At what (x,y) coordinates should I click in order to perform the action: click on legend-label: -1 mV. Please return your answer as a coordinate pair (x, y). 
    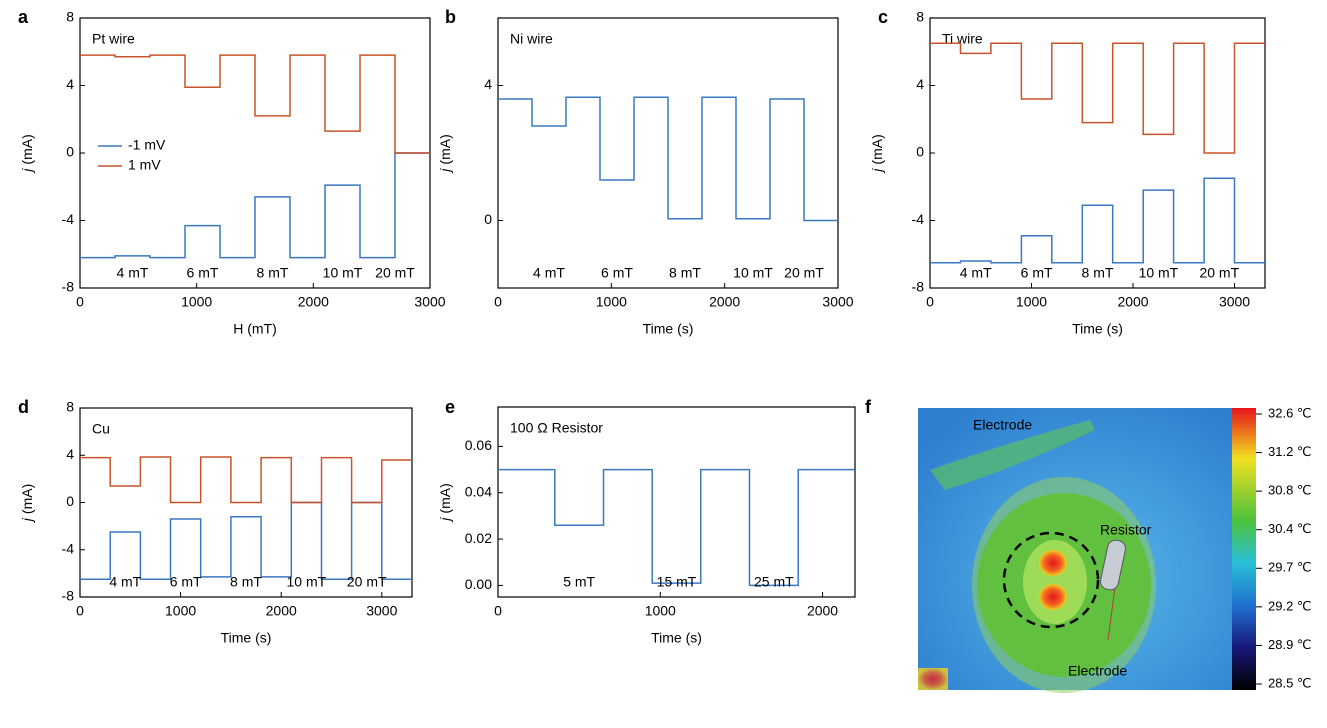
    Looking at the image, I should click on (147, 145).